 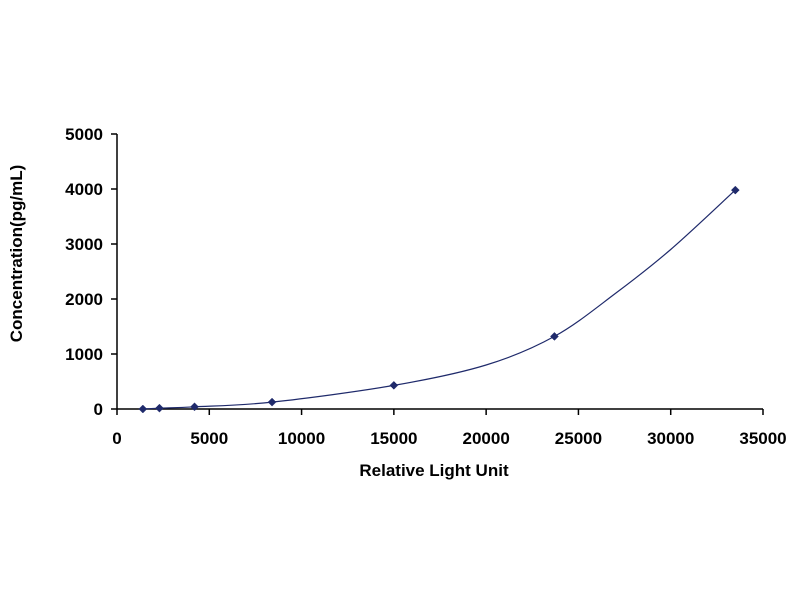 I want to click on y-ticks: 0 1000 2000 3000 4000 5000, so click(x=91, y=272).